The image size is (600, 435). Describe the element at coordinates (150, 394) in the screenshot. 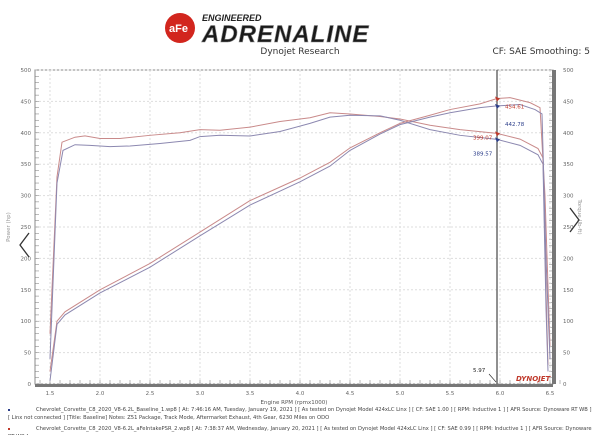

I see `x-tick-label: 2.5` at that location.